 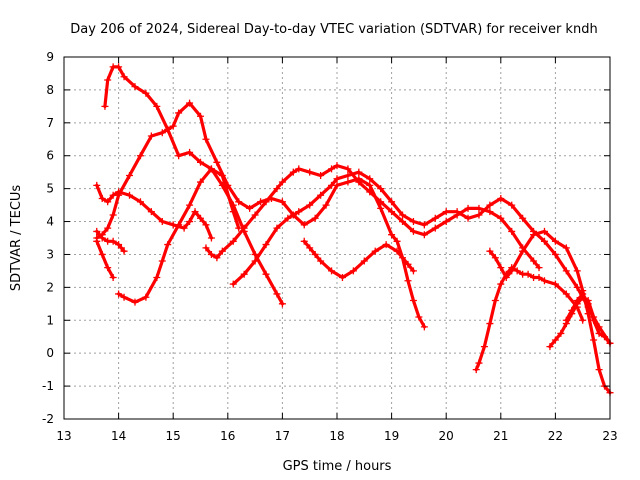 I want to click on x-tick-label: 23, so click(x=609, y=436).